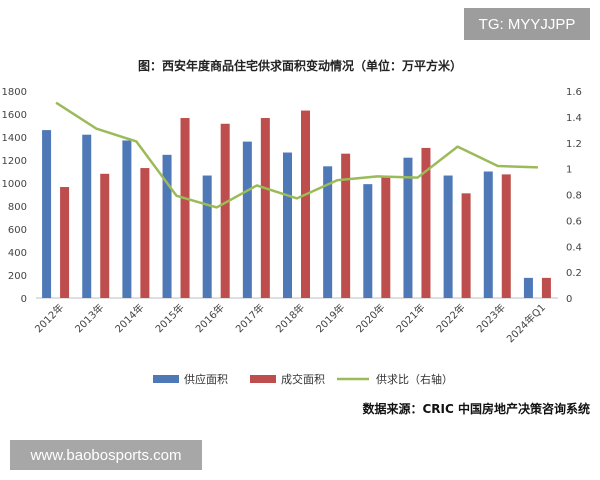 The height and width of the screenshot is (480, 600). What do you see at coordinates (250, 318) in the screenshot?
I see `x-tick-label: 2017年` at bounding box center [250, 318].